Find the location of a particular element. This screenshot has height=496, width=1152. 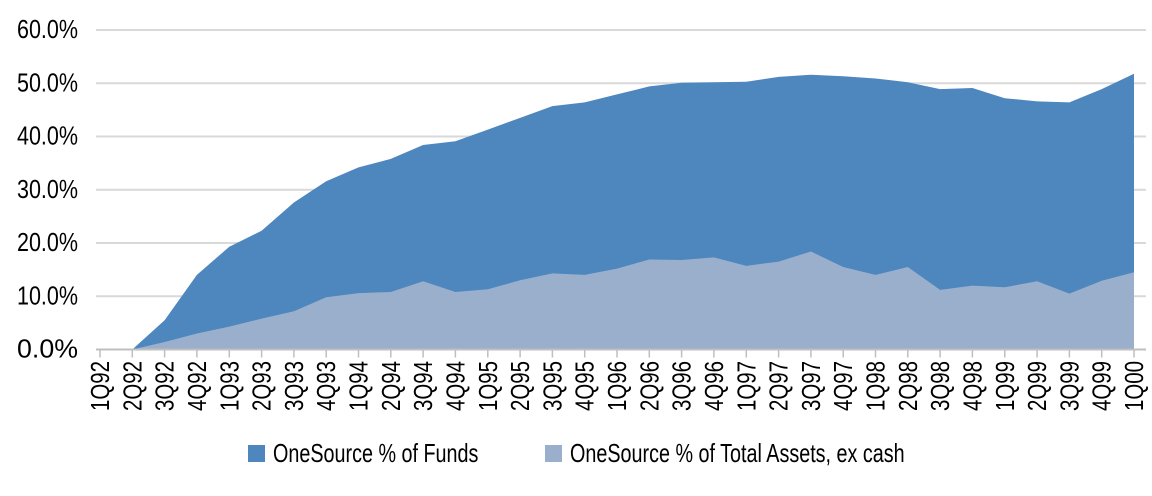

x-tick-label: 2Q92 is located at coordinates (132, 386).